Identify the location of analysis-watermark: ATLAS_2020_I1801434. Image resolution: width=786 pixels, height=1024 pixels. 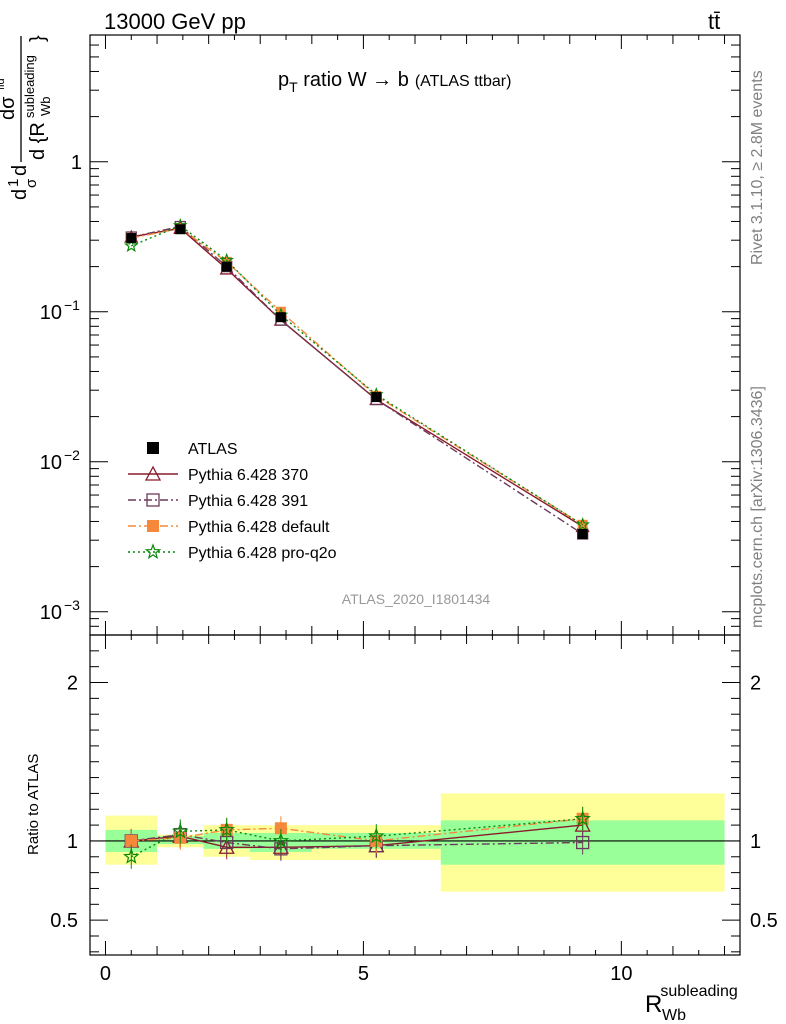
(416, 599).